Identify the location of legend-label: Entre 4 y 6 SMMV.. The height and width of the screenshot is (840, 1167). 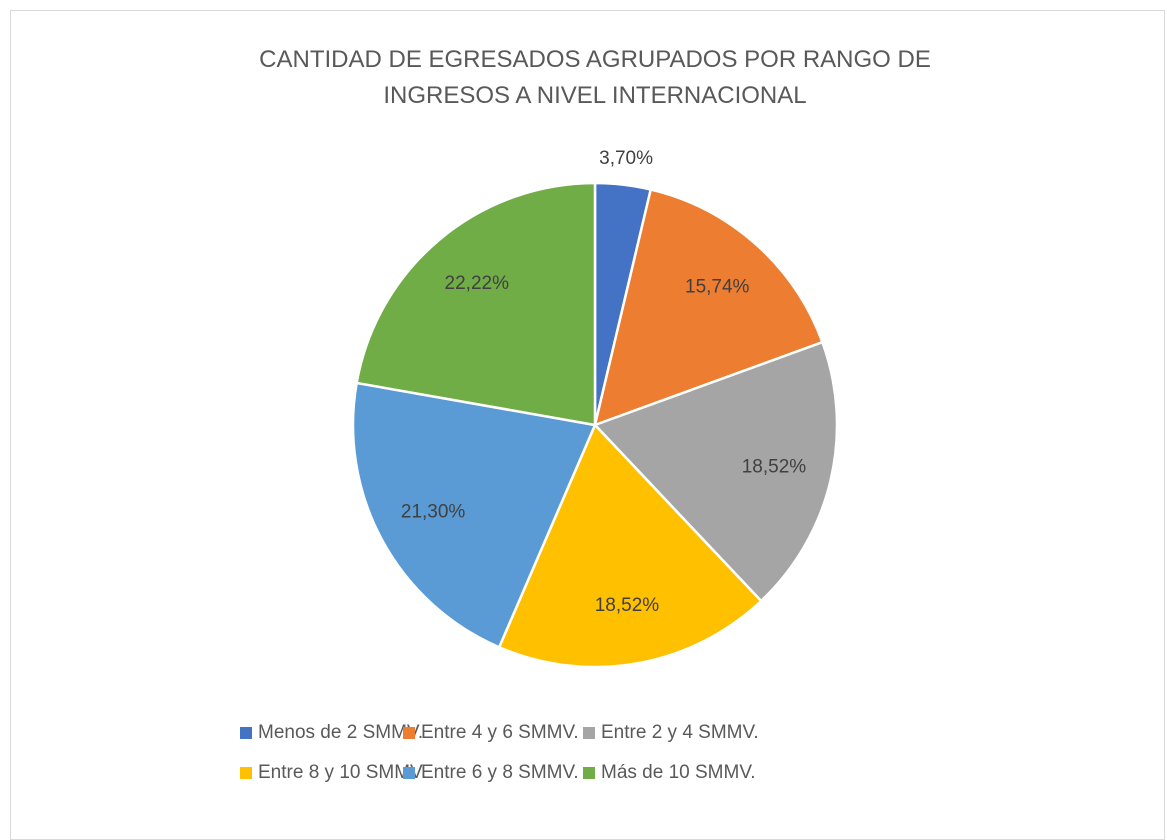
(500, 732).